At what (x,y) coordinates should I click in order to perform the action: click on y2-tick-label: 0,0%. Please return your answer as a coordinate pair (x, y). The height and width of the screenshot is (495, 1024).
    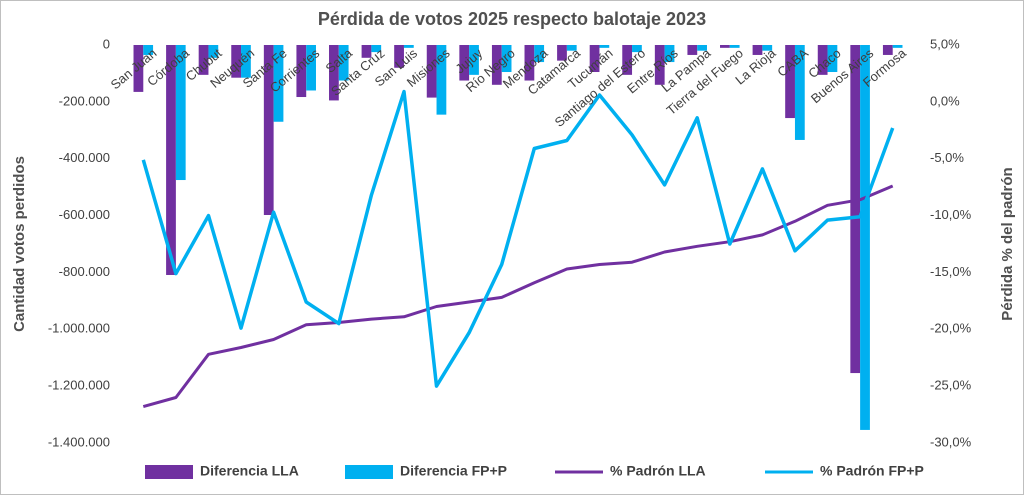
    Looking at the image, I should click on (945, 100).